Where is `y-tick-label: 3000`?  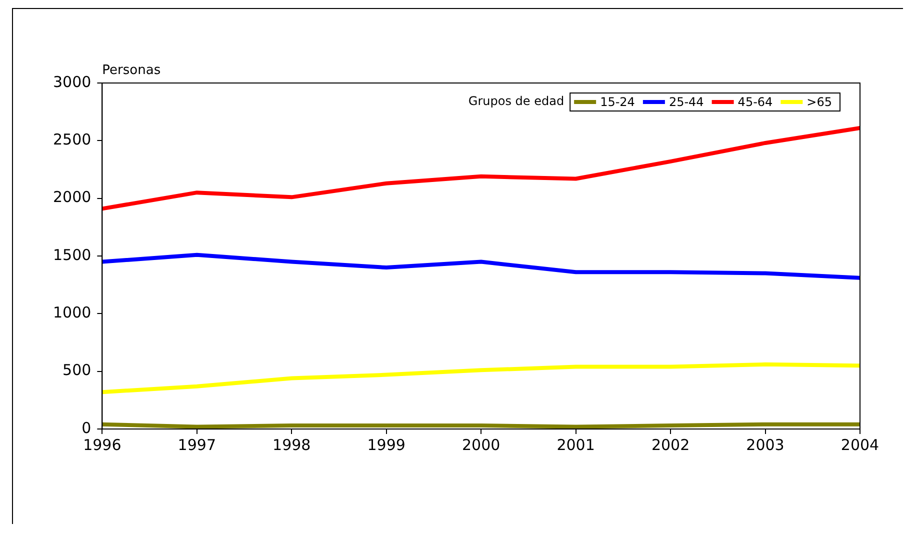
y-tick-label: 3000 is located at coordinates (72, 81).